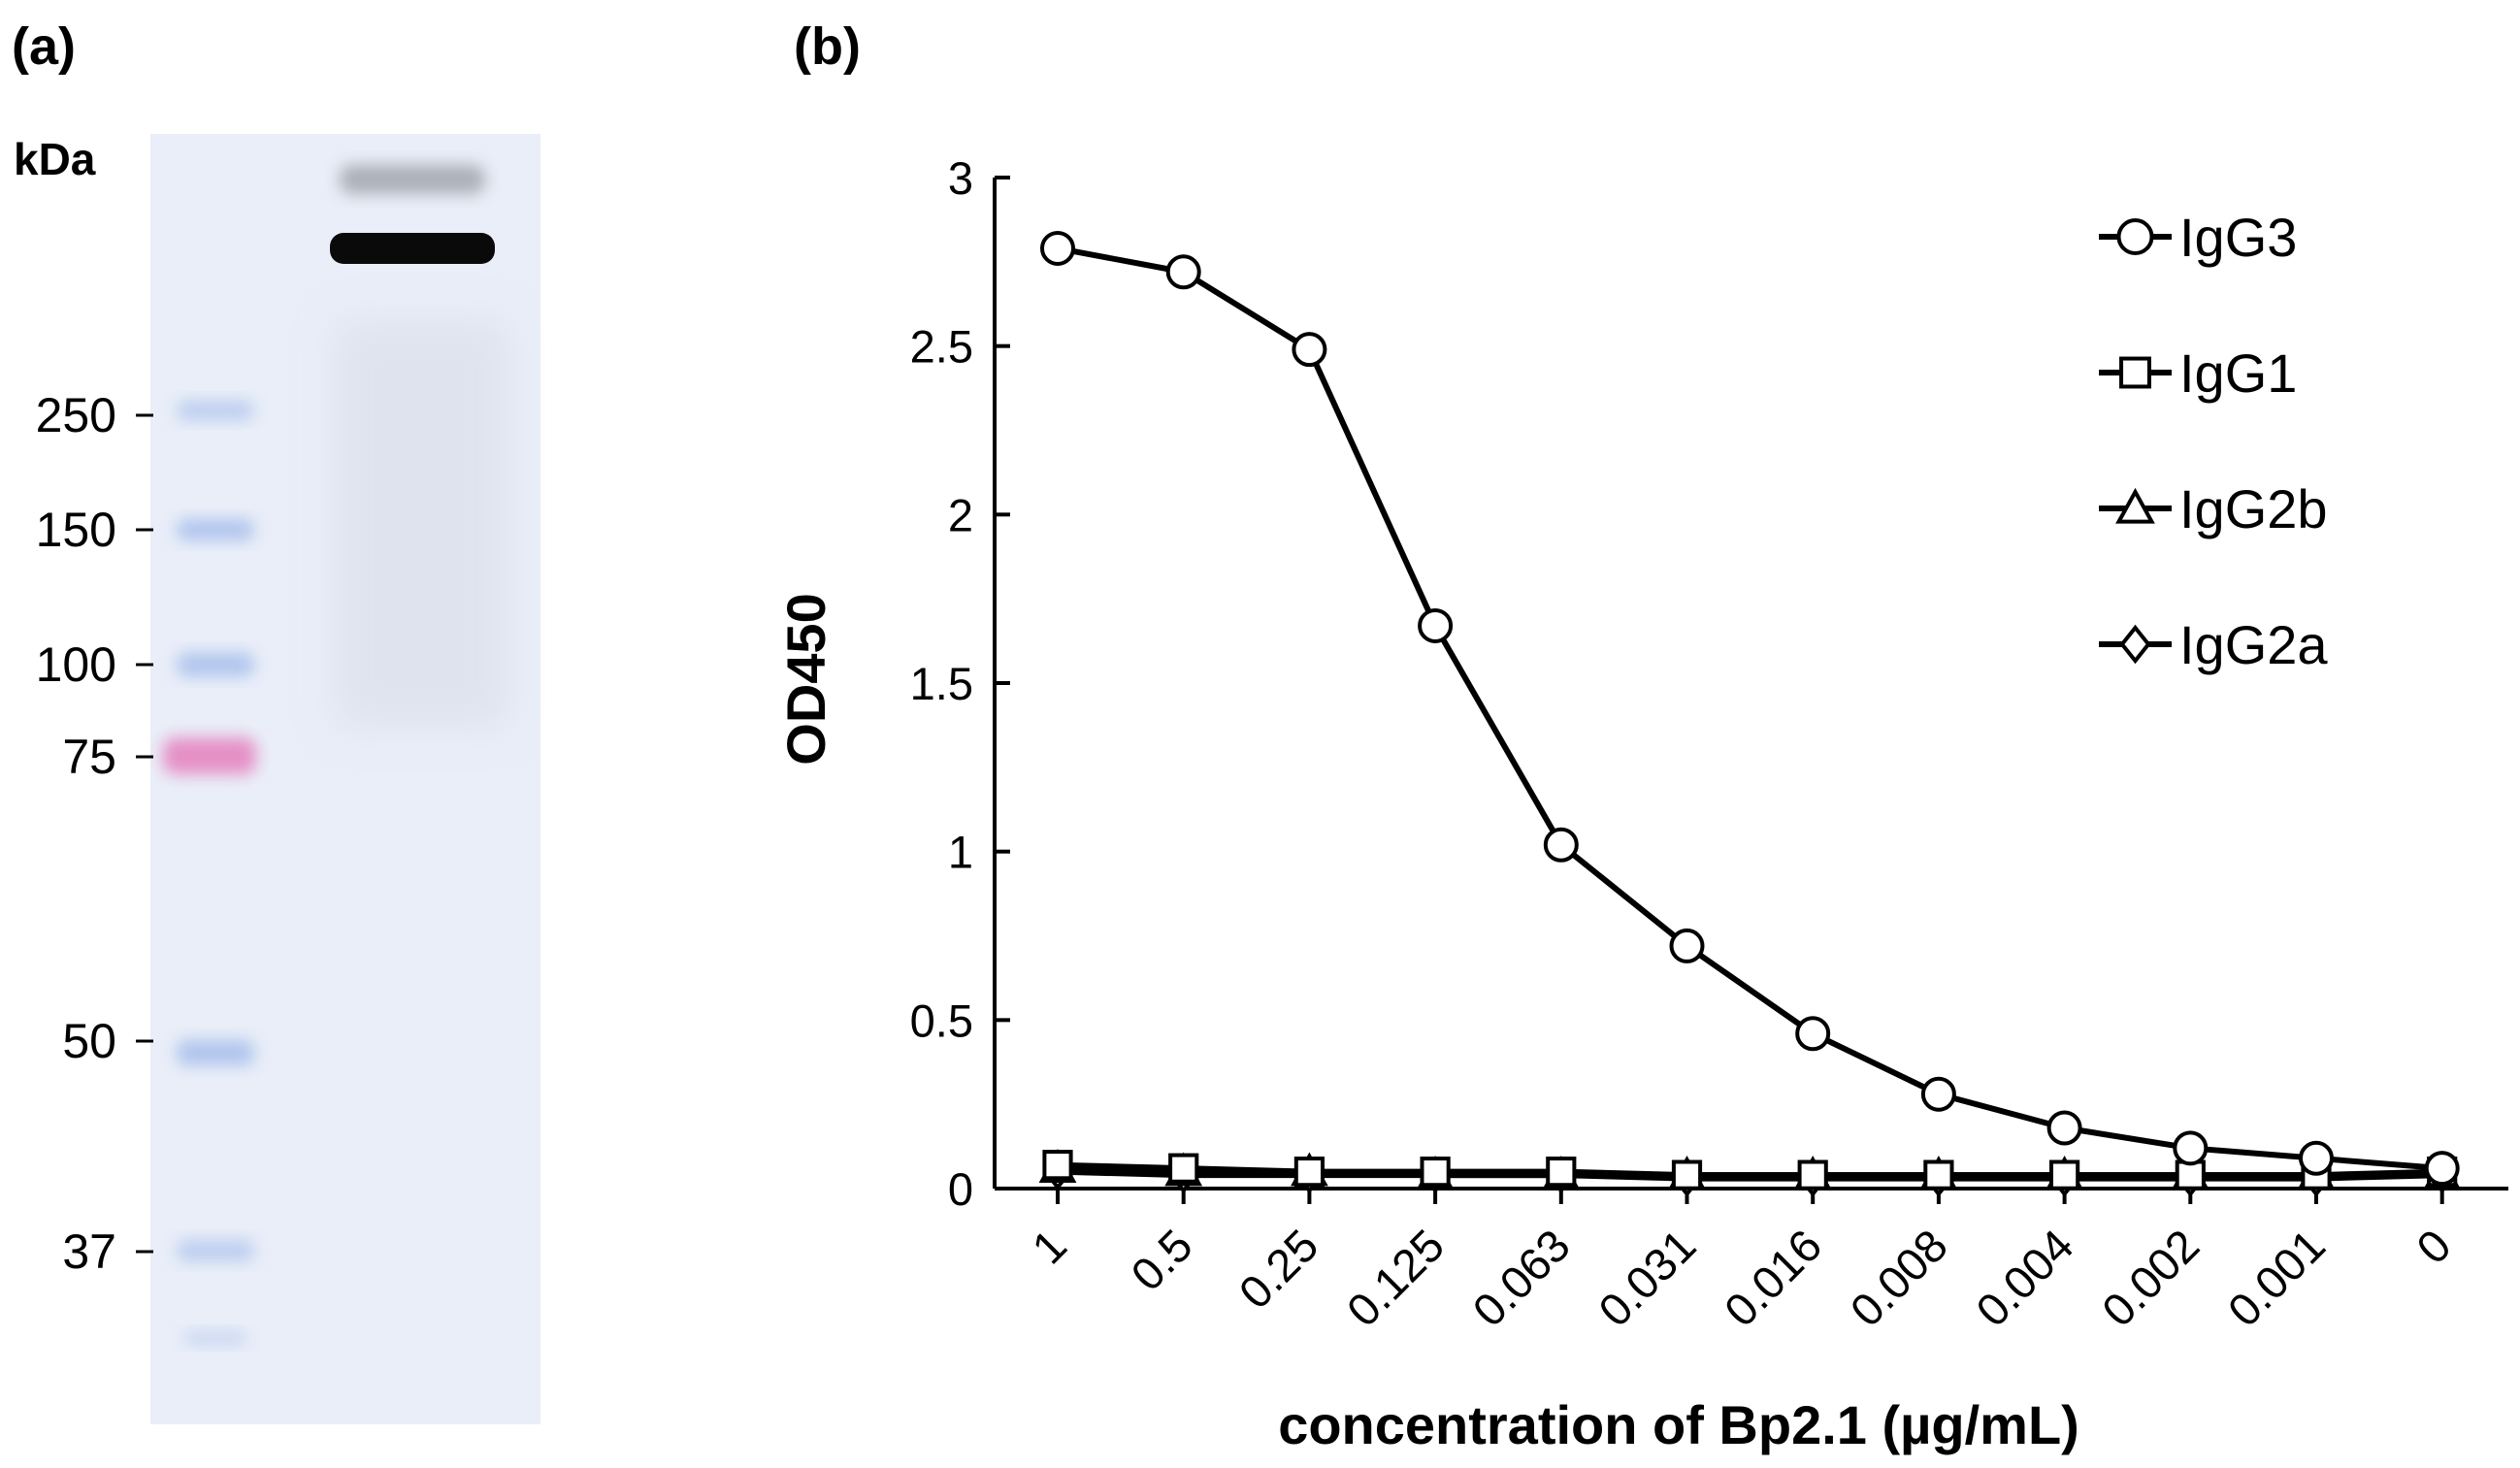  What do you see at coordinates (1049, 1247) in the screenshot?
I see `x-tick-label: 1` at bounding box center [1049, 1247].